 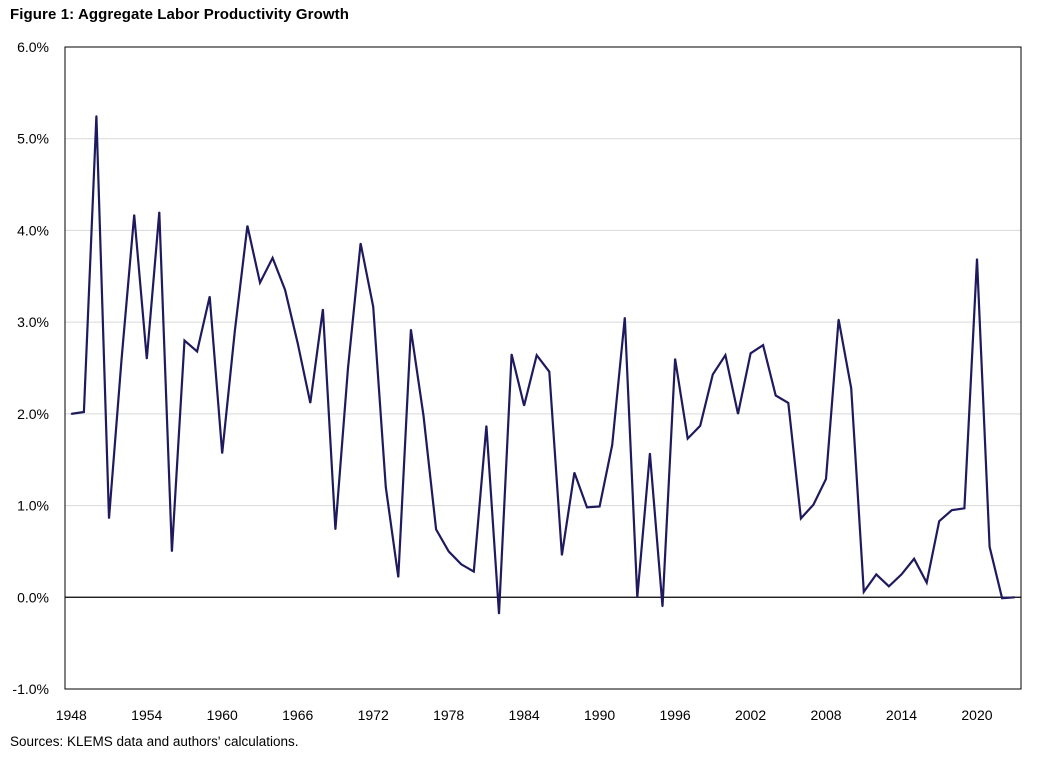 What do you see at coordinates (33, 322) in the screenshot?
I see `y-tick-label: 3.0%` at bounding box center [33, 322].